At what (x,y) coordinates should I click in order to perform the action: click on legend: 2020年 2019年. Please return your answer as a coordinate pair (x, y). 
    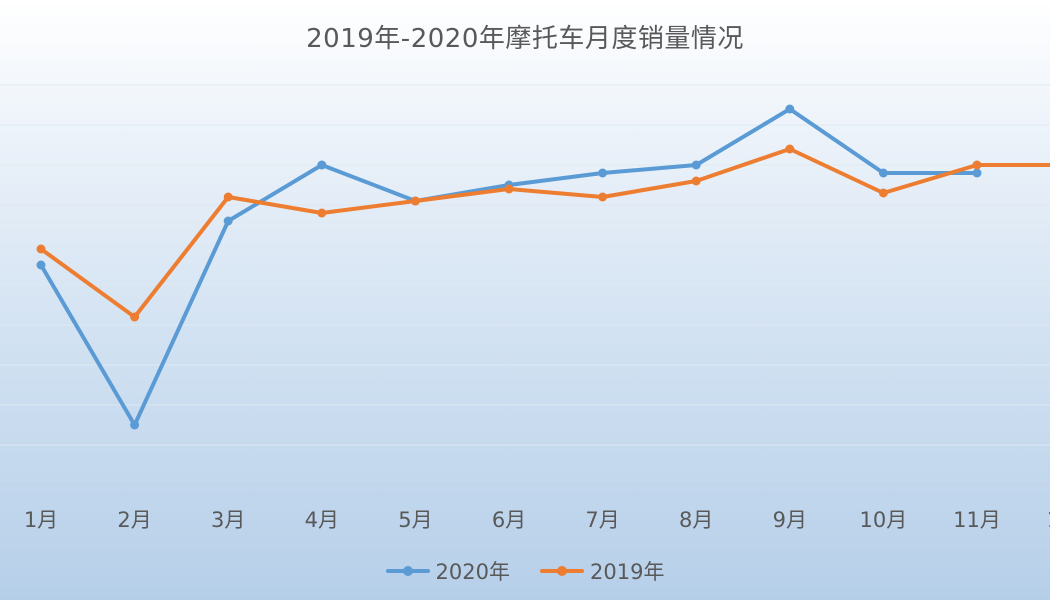
    Looking at the image, I should click on (525, 571).